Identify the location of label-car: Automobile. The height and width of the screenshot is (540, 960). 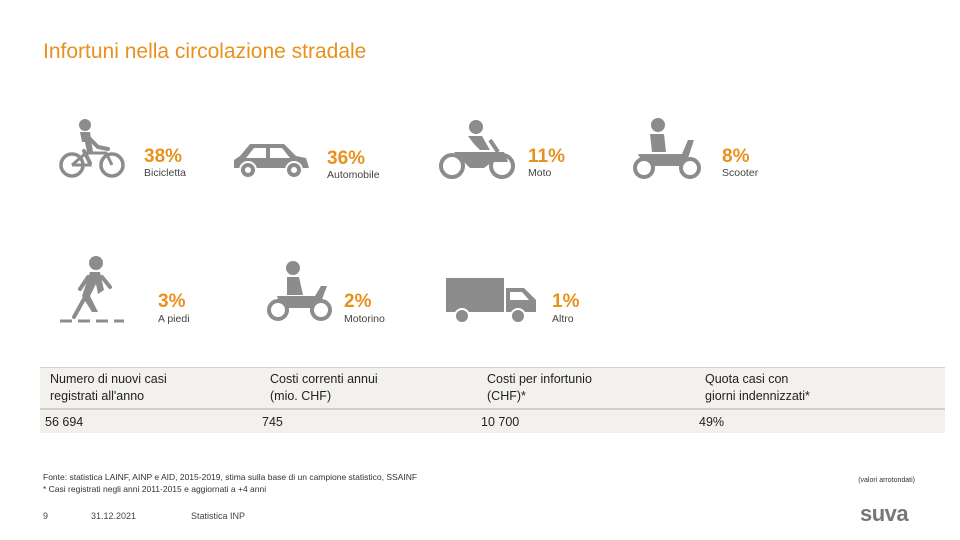
(353, 175).